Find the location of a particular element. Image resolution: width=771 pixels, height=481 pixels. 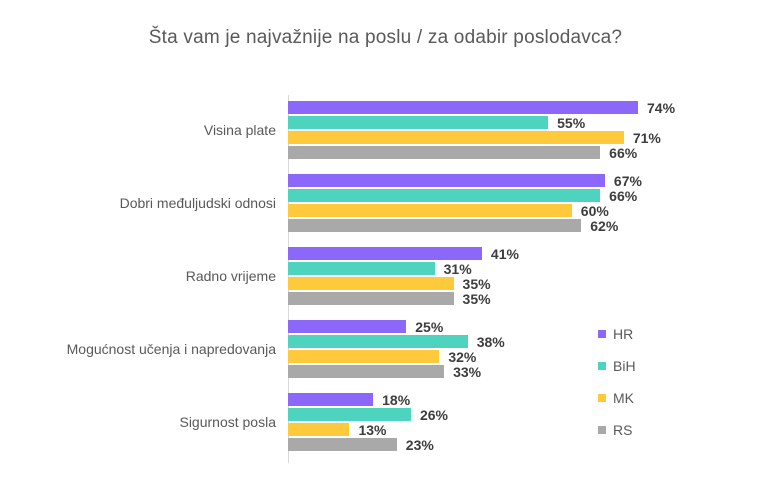

legend-swatch-bih-icon is located at coordinates (602, 366).